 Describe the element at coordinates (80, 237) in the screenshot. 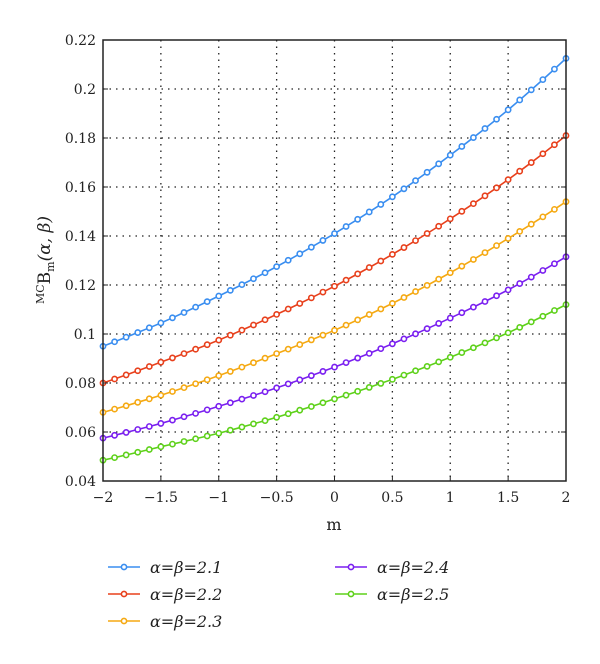

I see `y-tick-label: 0.14` at that location.